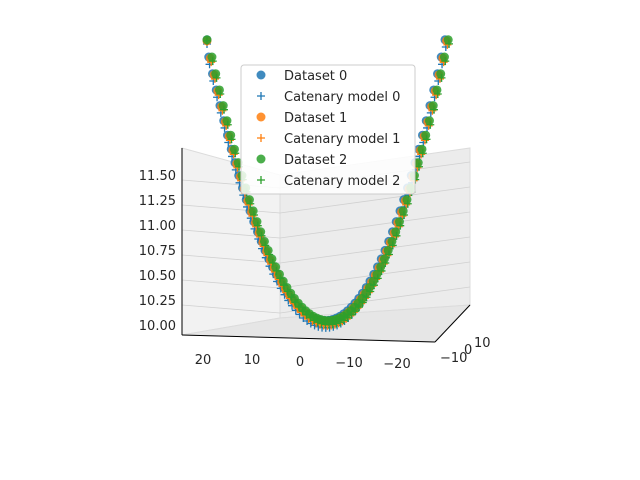 The width and height of the screenshot is (640, 480). I want to click on x-ticks: 20 10 0 −10 −20, so click(303, 362).